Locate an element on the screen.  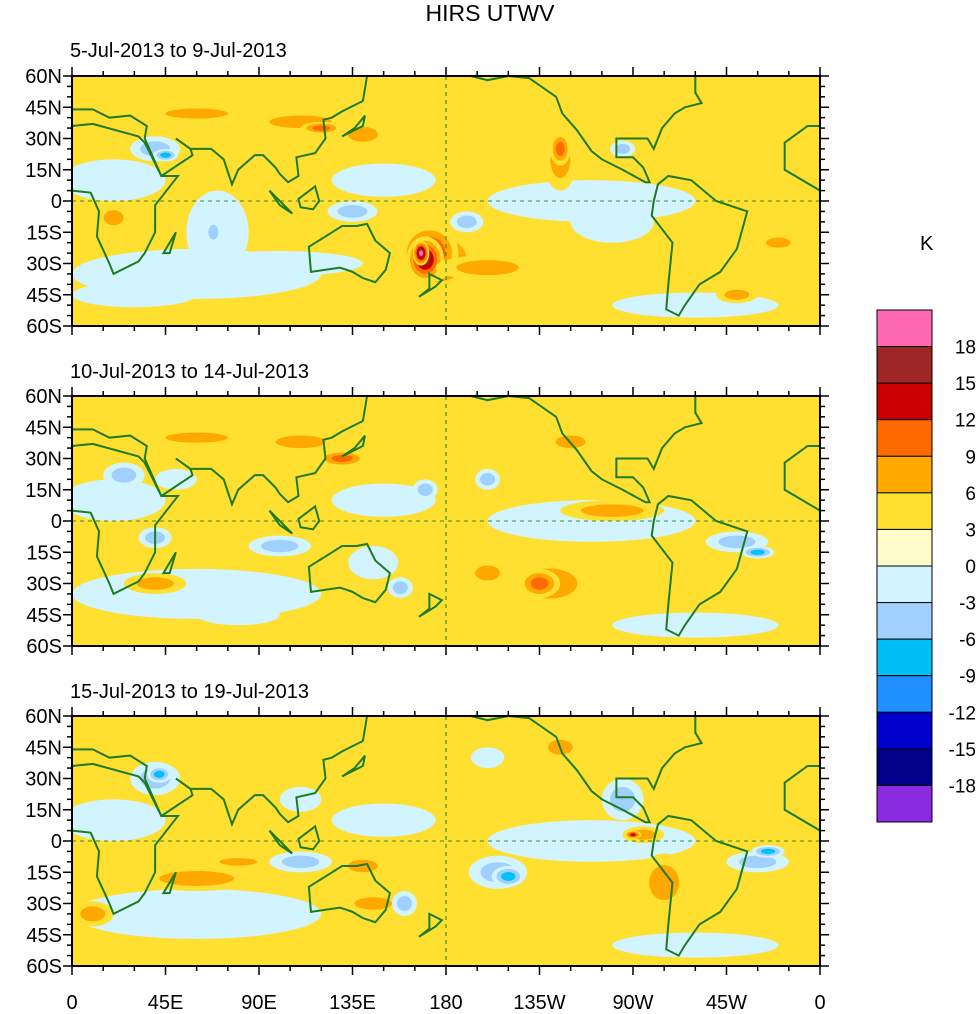
colorbar-label: -9 is located at coordinates (967, 677).